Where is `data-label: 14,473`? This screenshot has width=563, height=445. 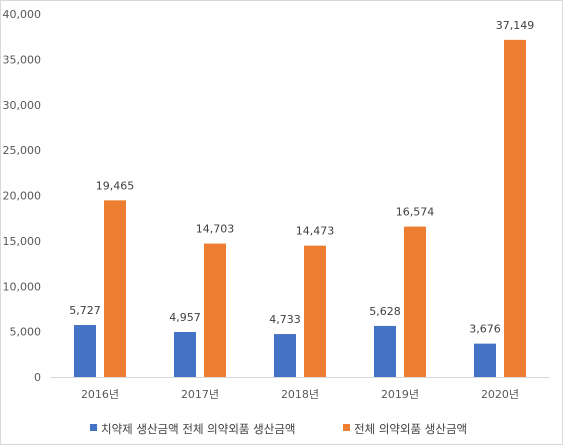 data-label: 14,473 is located at coordinates (315, 231).